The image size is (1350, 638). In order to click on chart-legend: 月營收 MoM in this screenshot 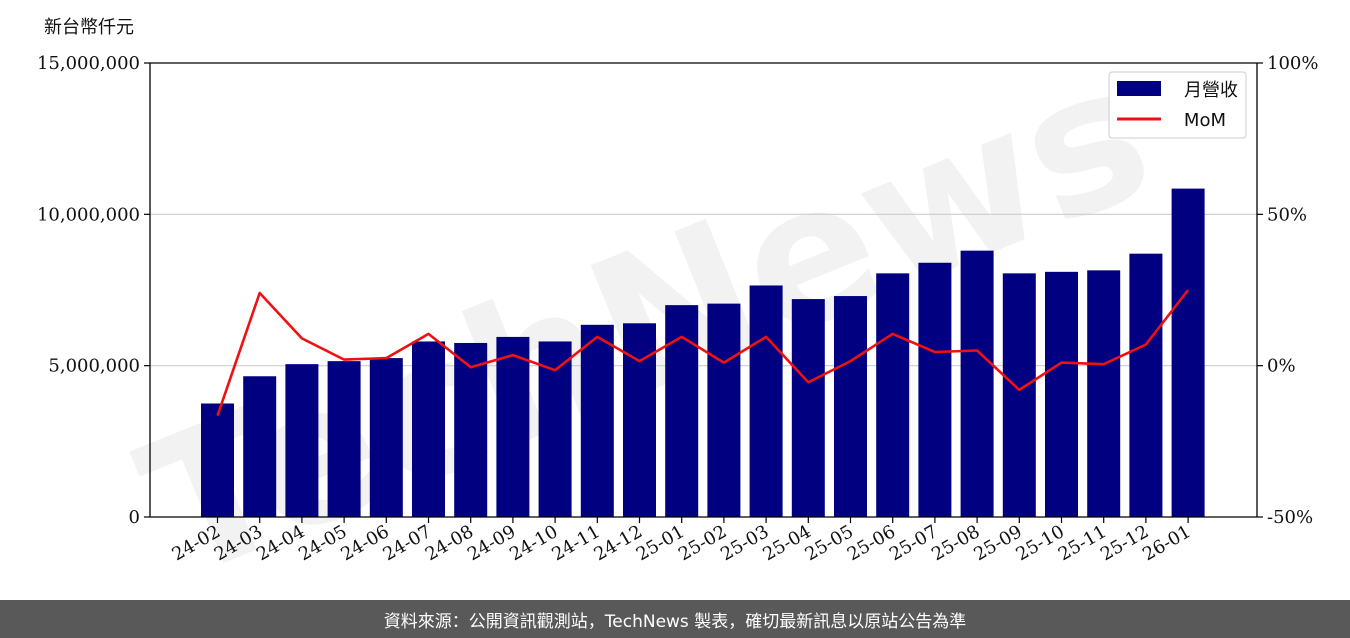, I will do `click(1177, 105)`.